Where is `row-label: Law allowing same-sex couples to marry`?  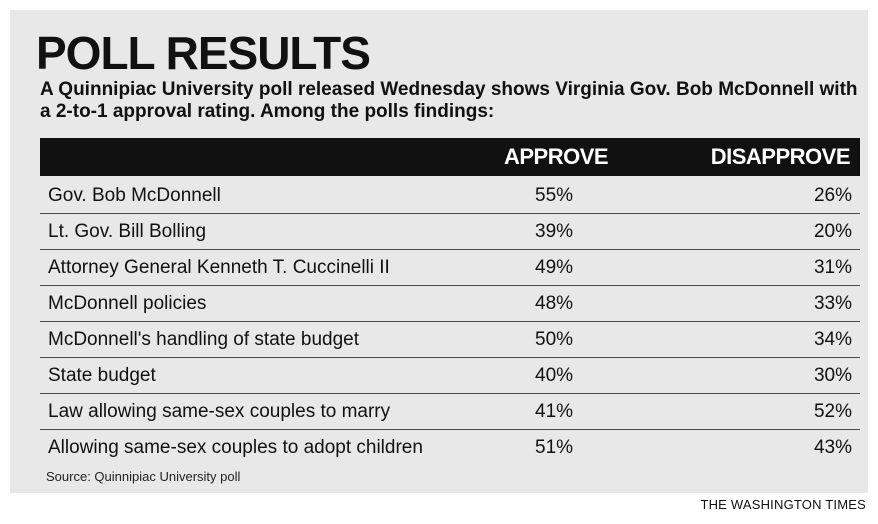 row-label: Law allowing same-sex couples to marry is located at coordinates (219, 411).